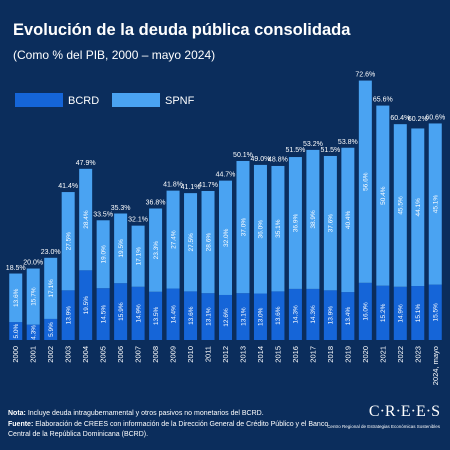 This screenshot has height=450, width=450. Describe the element at coordinates (138, 354) in the screenshot. I see `x-tick-label: 2007` at that location.